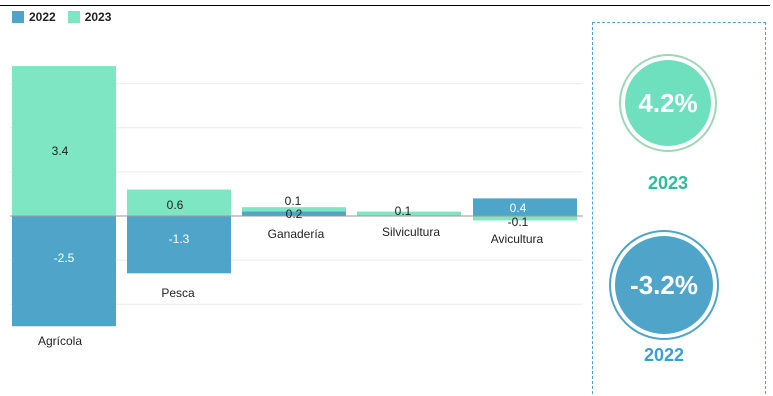  I want to click on category-label-2: Ganadería, so click(296, 234).